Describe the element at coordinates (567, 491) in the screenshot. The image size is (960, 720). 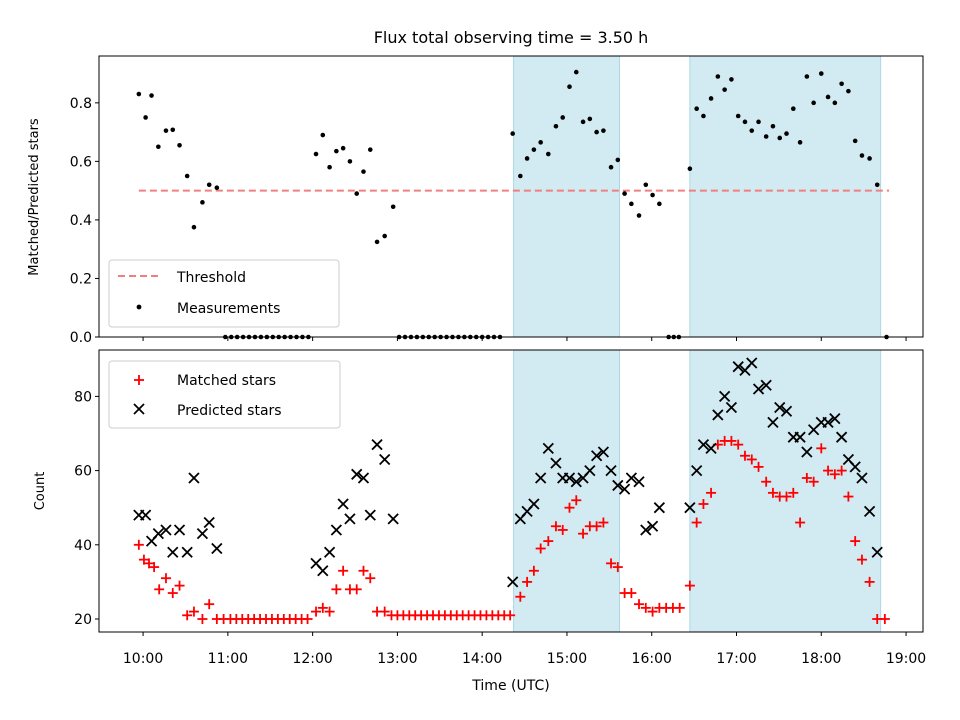
I see `observing-window-band` at that location.